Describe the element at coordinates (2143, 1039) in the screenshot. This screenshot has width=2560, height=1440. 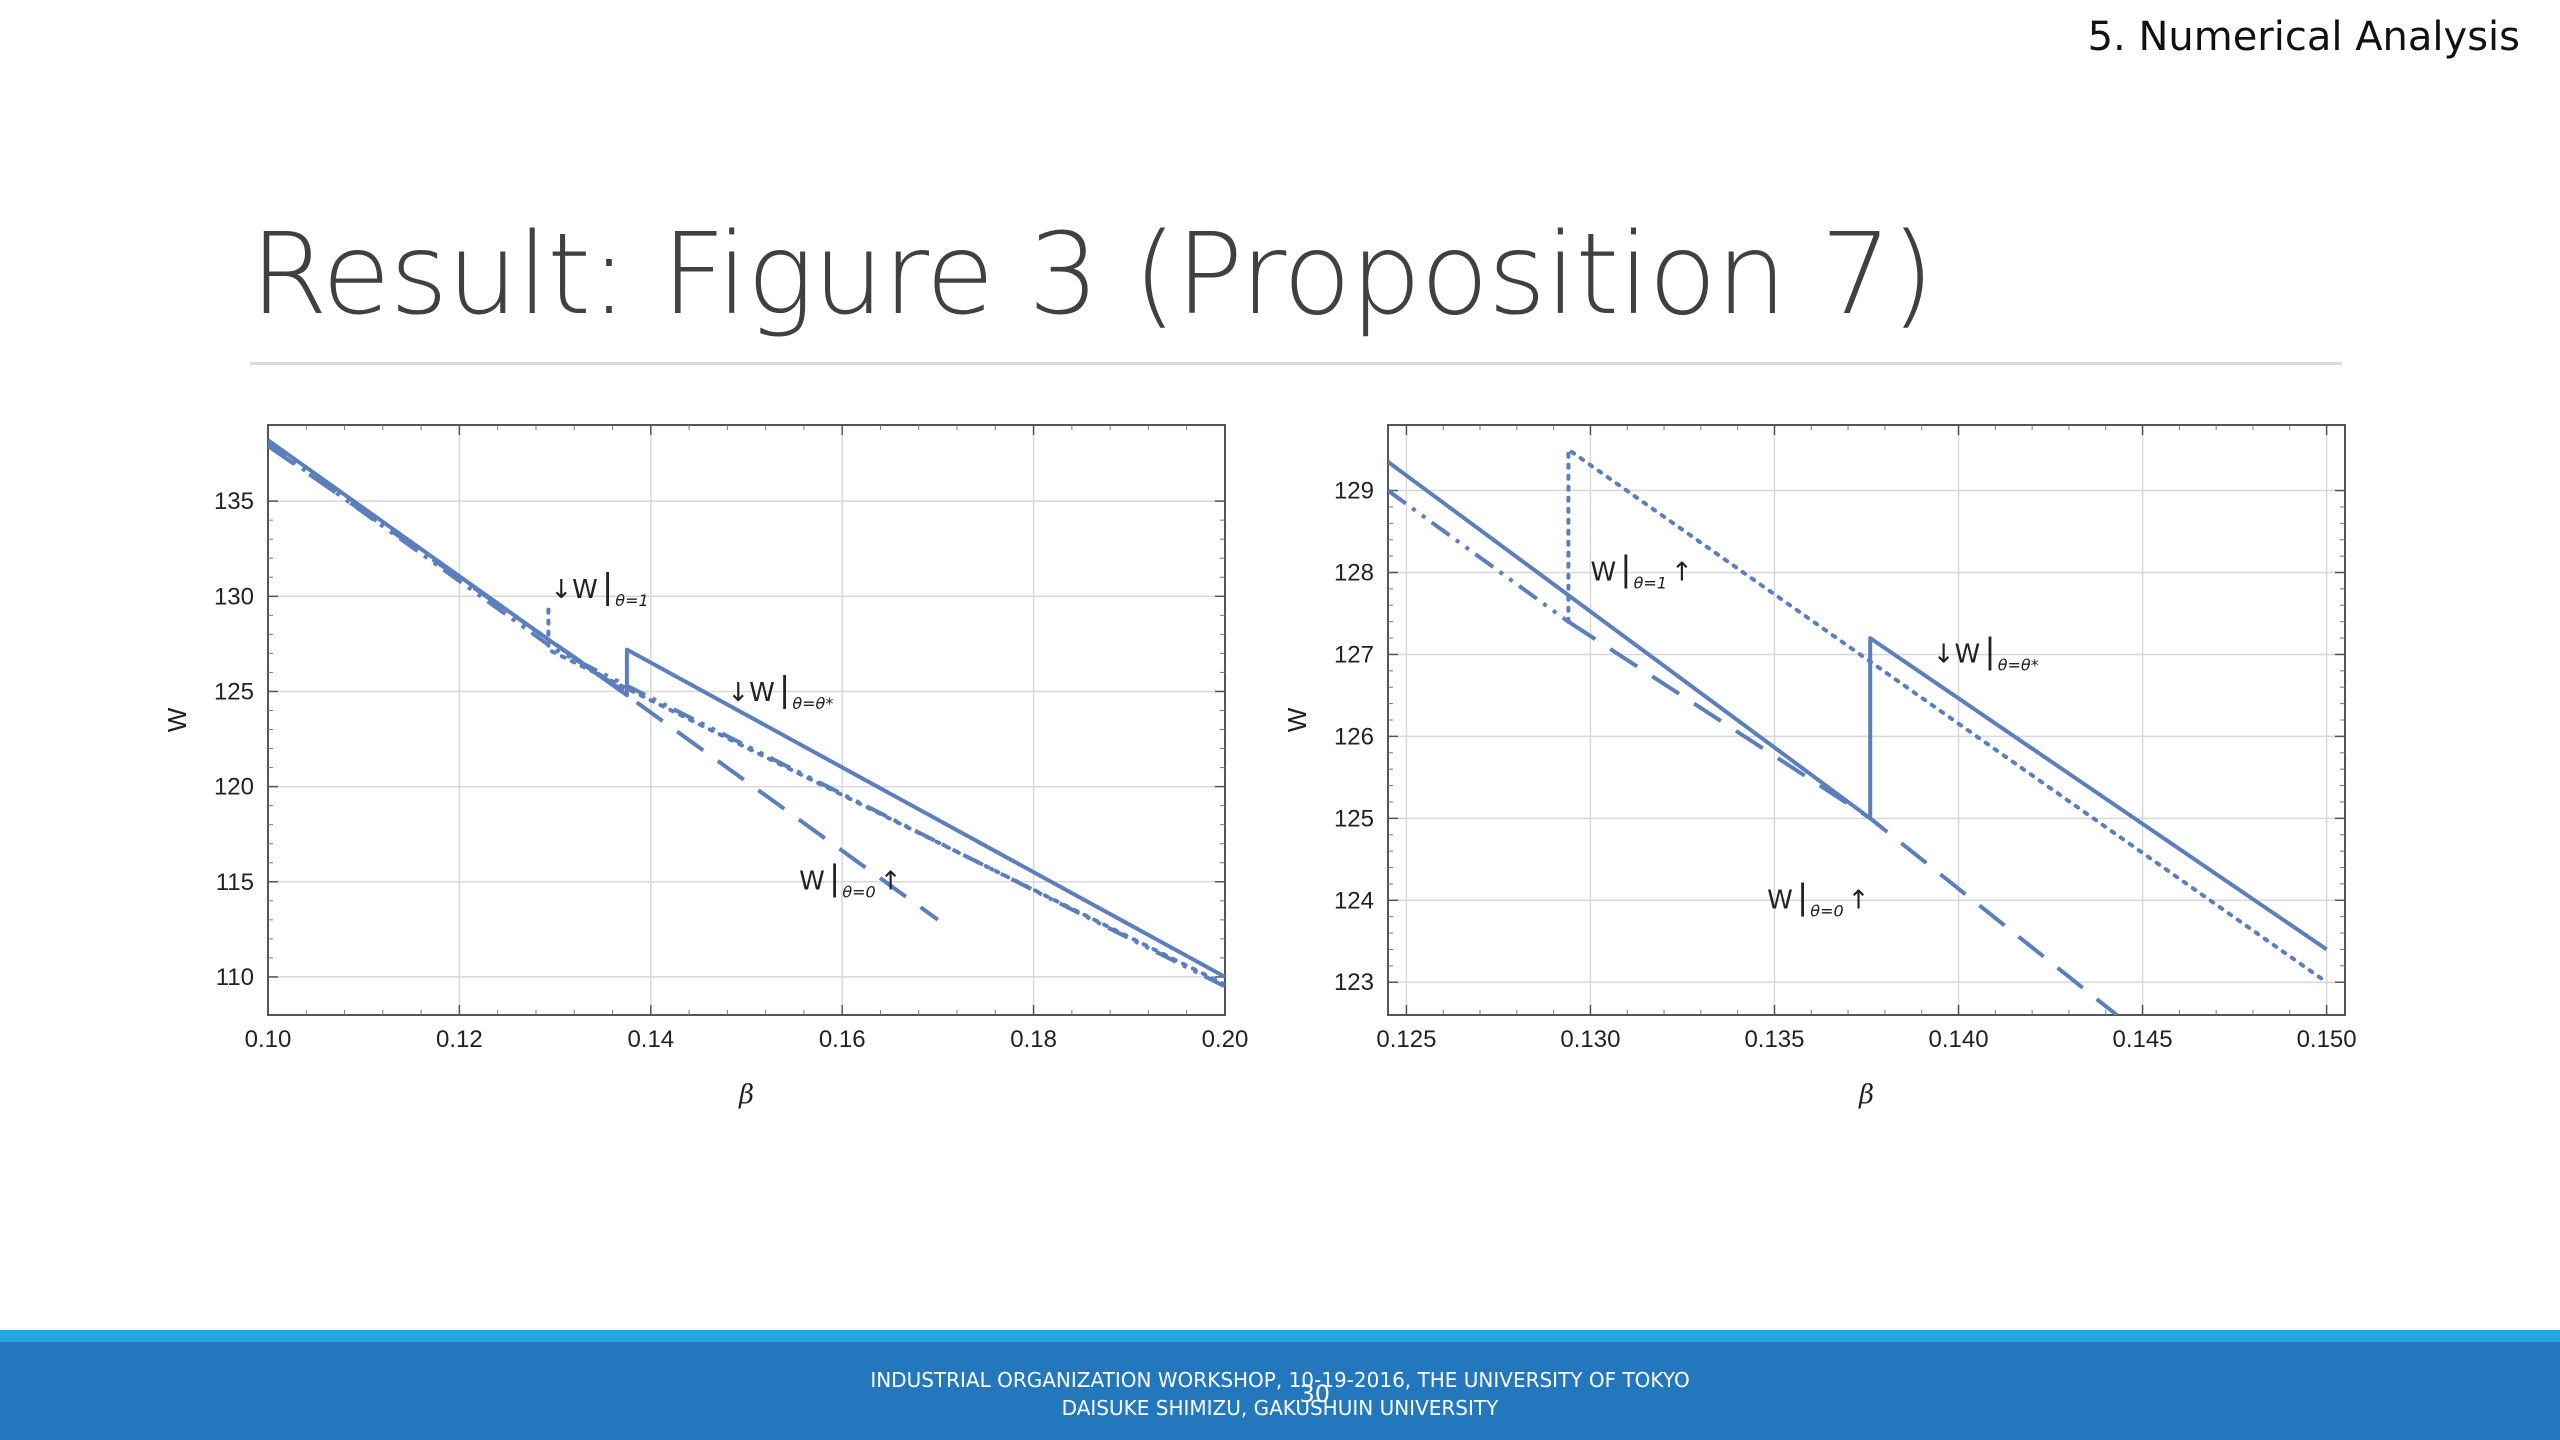
I see `x-tick-label: 0.145` at that location.